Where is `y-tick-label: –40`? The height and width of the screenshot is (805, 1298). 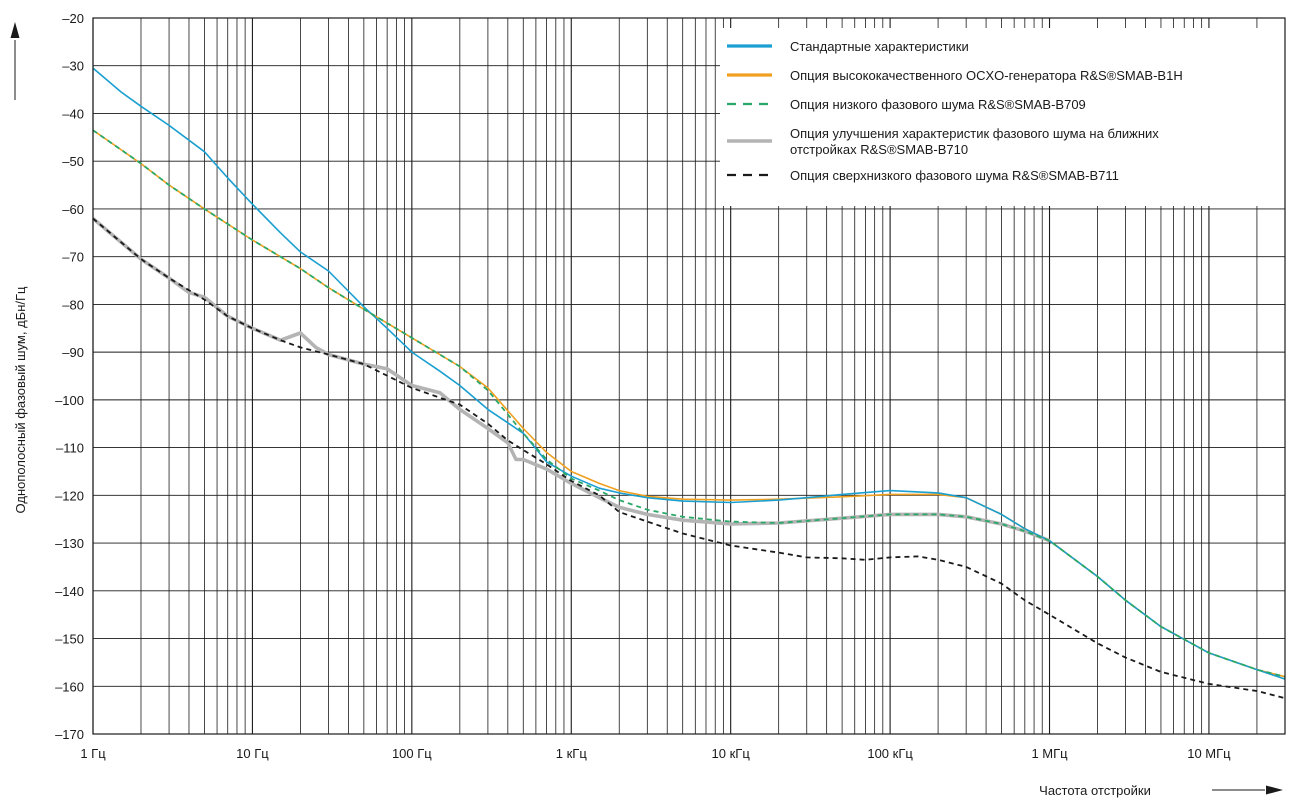 y-tick-label: –40 is located at coordinates (73, 113).